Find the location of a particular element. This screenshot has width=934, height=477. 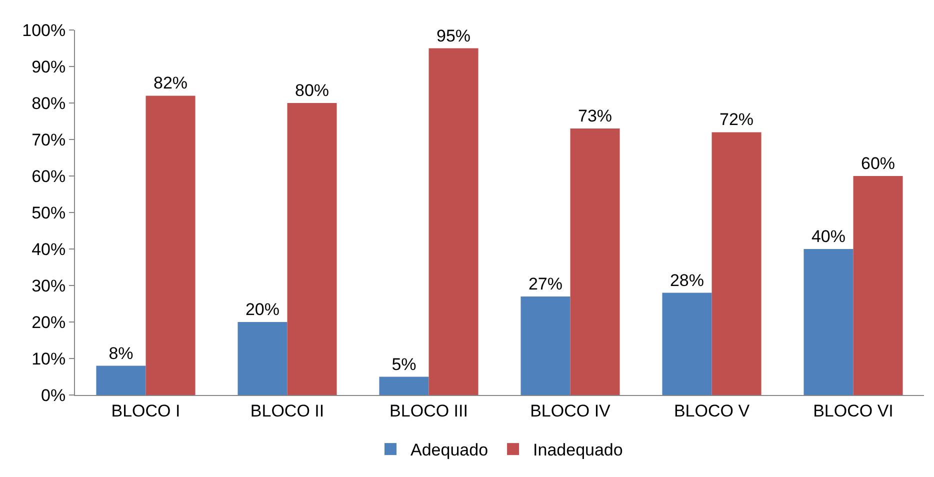

y-tick-label: 80% is located at coordinates (49, 103).